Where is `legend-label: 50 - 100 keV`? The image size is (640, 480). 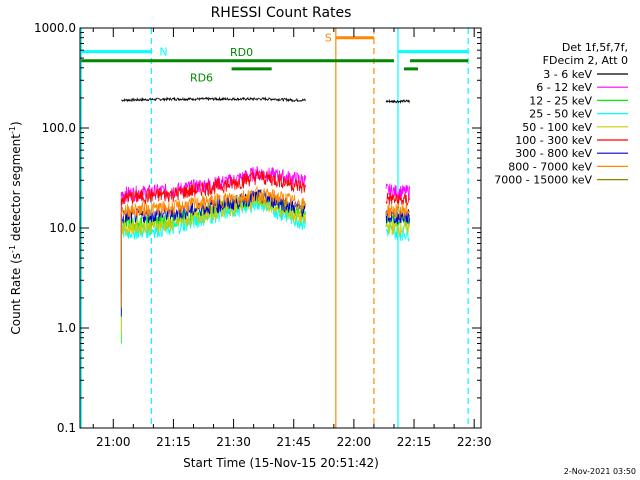 legend-label: 50 - 100 keV is located at coordinates (557, 127).